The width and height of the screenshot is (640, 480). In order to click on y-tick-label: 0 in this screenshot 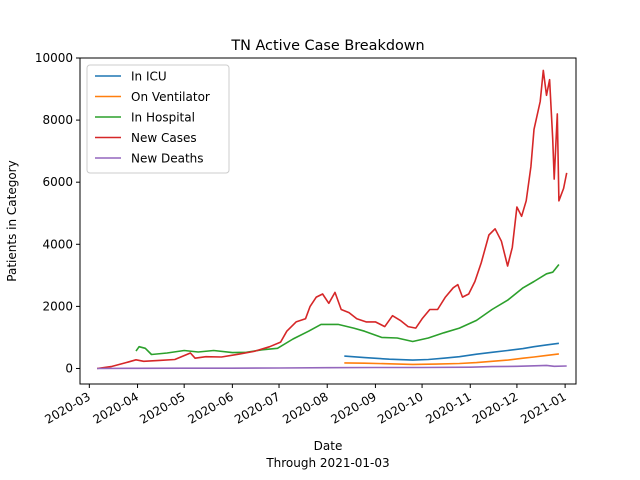, I will do `click(69, 368)`.